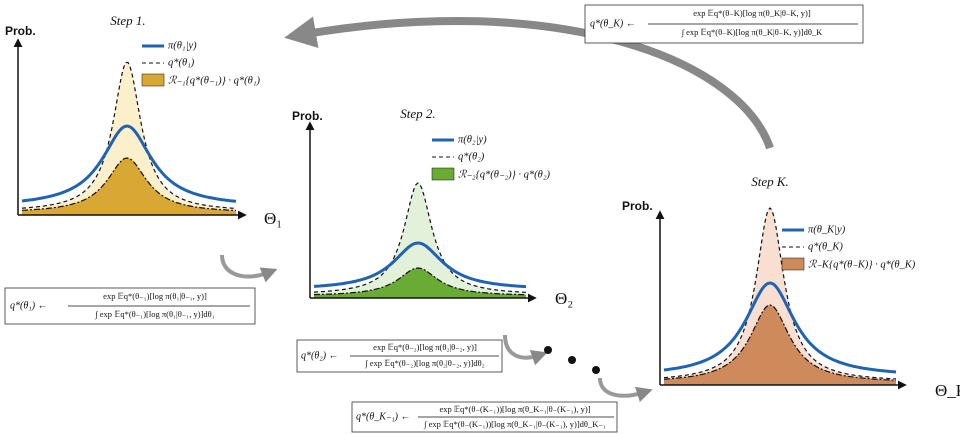 Image resolution: width=960 pixels, height=434 pixels. What do you see at coordinates (182, 45) in the screenshot?
I see `legend-label: π(θ₁|y)` at bounding box center [182, 45].